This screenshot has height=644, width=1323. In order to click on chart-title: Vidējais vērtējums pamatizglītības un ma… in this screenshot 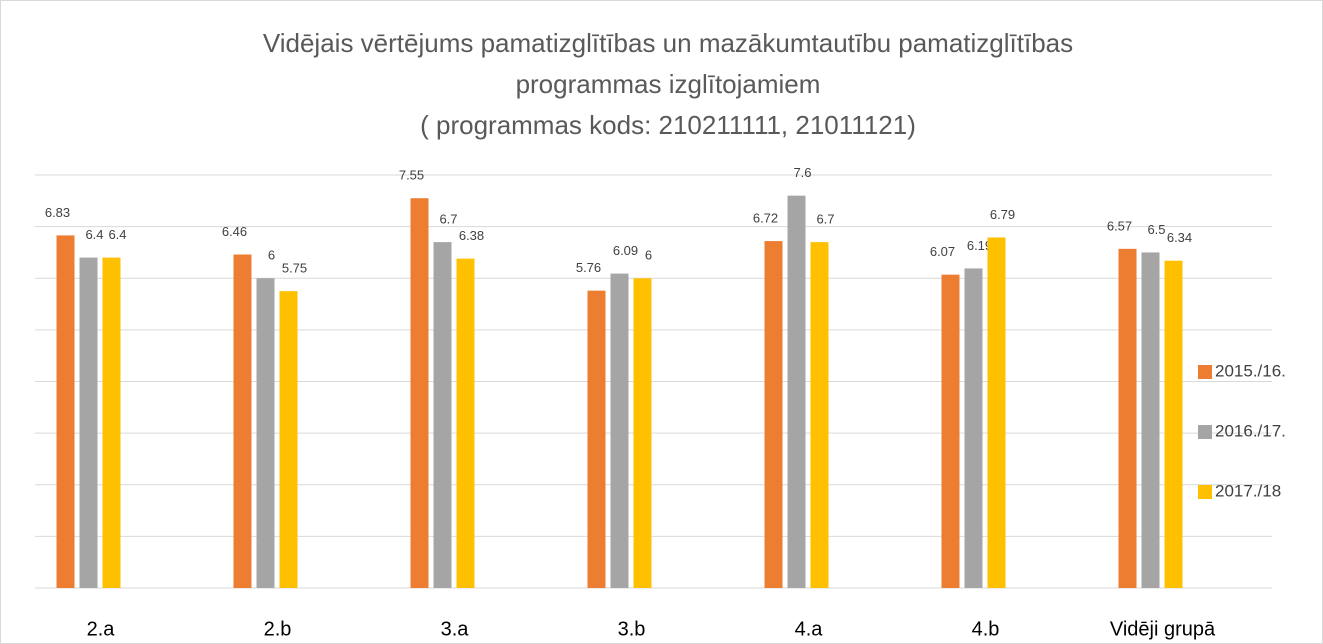, I will do `click(668, 43)`.